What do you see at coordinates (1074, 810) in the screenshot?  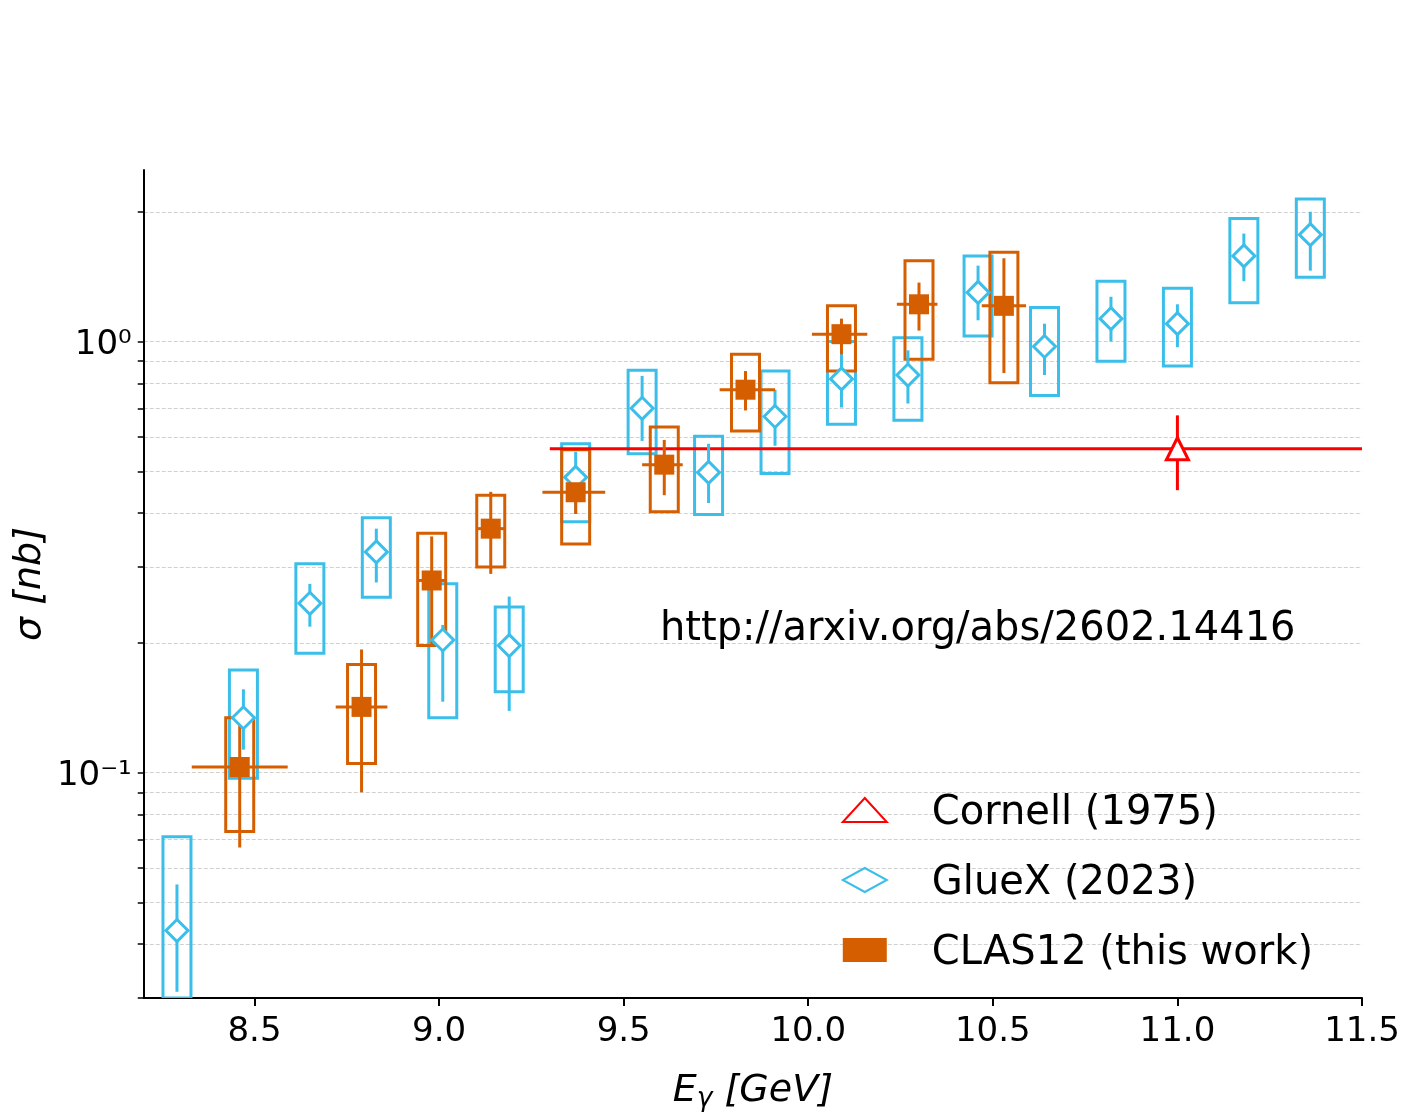 I see `legend-label: Cornell (1975)` at bounding box center [1074, 810].